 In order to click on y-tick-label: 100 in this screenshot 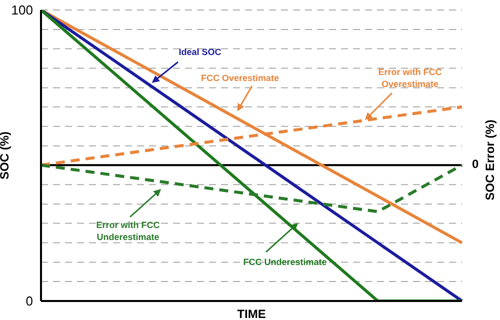, I will do `click(22, 10)`.